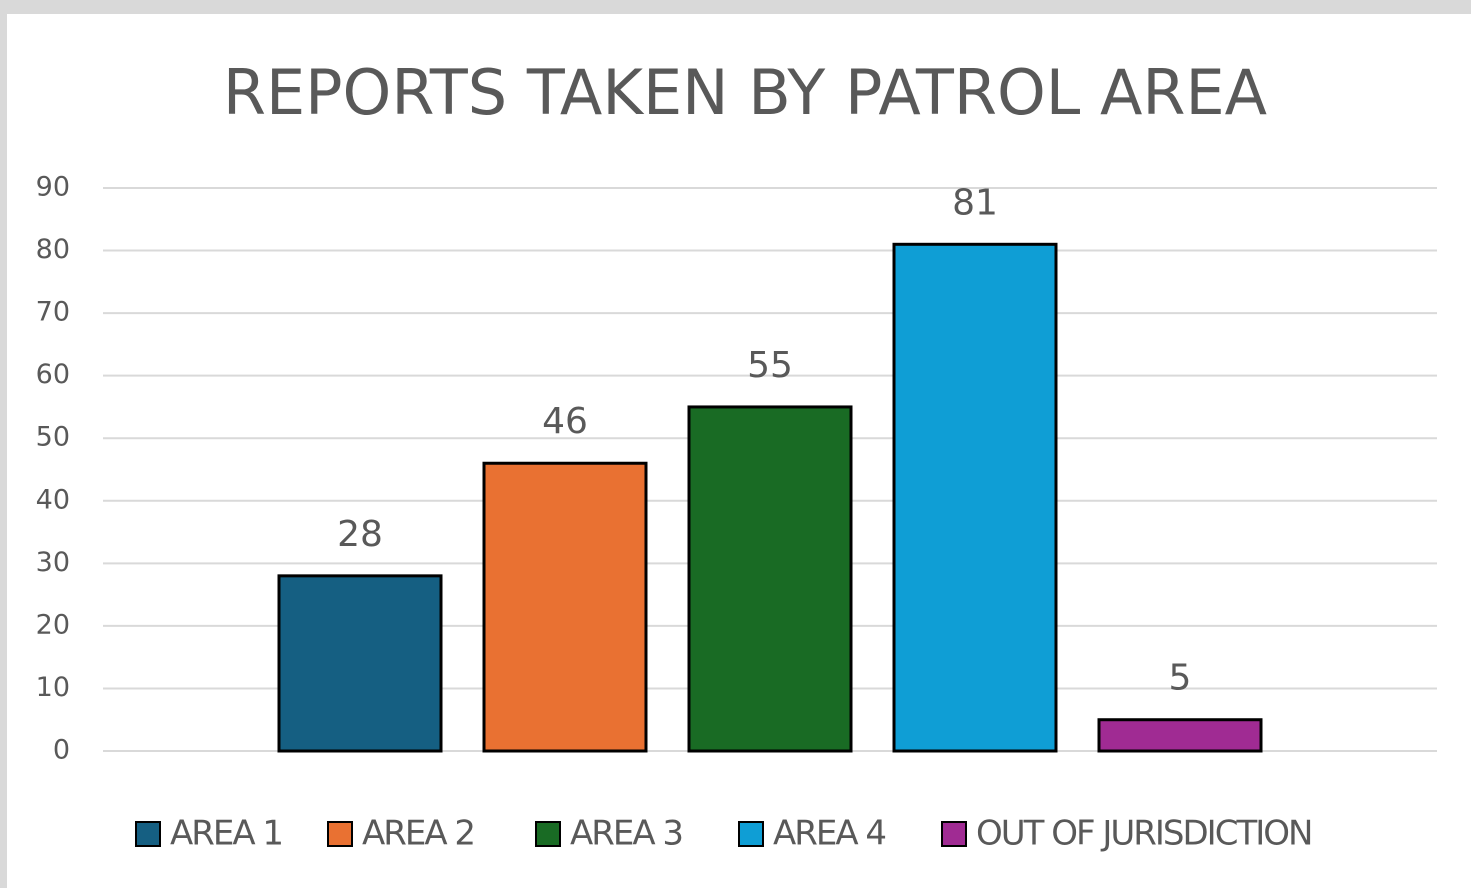 This screenshot has height=888, width=1471. I want to click on y-tick-label: 50, so click(53, 437).